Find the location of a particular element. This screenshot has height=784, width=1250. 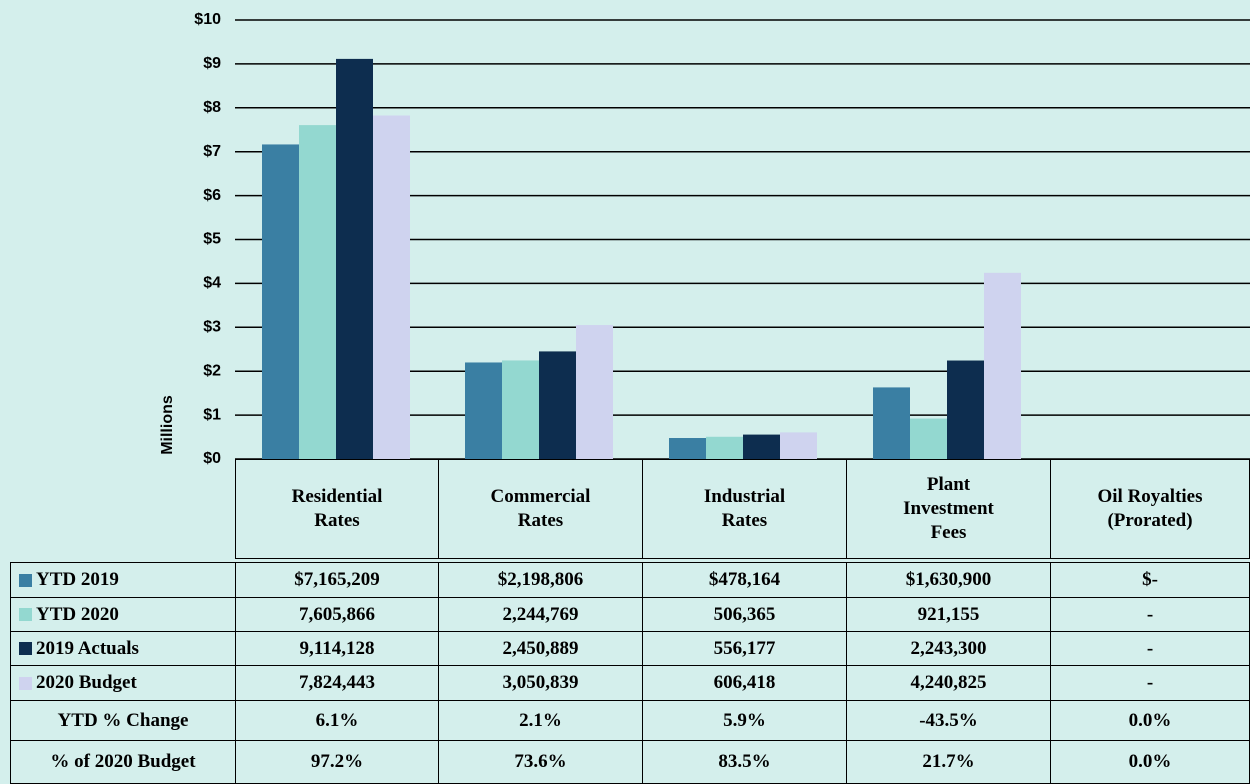

table-cell: 97.2% is located at coordinates (337, 762).